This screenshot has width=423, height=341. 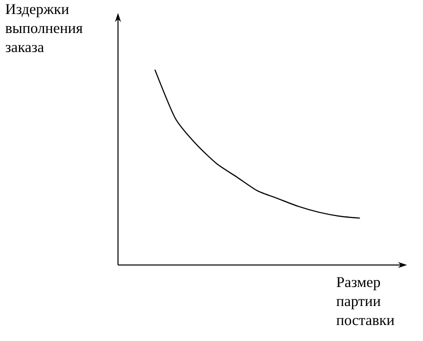 What do you see at coordinates (44, 28) in the screenshot?
I see `y-axis-title: Издержки выполнения заказа` at bounding box center [44, 28].